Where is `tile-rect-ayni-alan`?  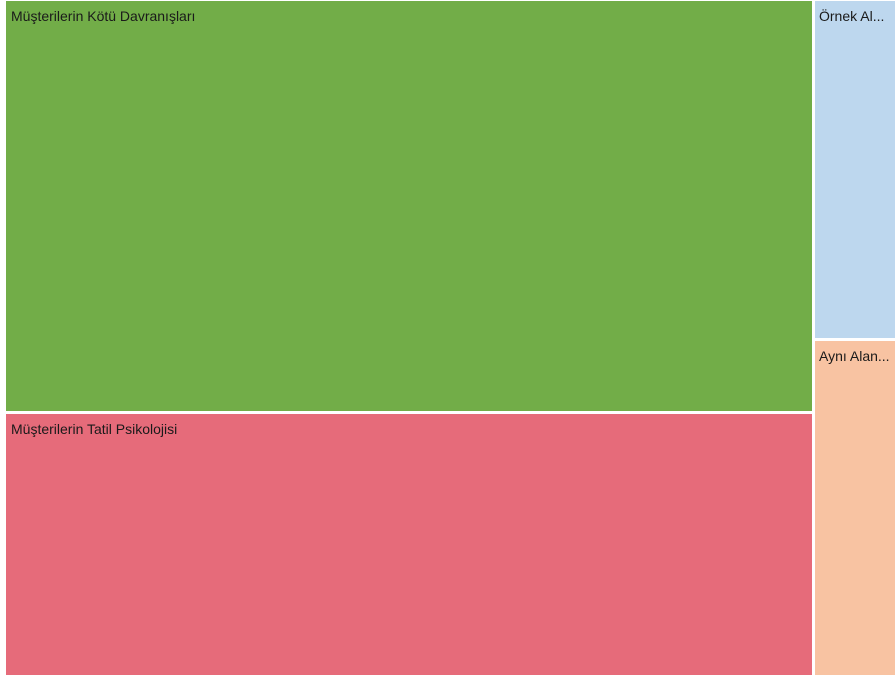 tile-rect-ayni-alan is located at coordinates (855, 508).